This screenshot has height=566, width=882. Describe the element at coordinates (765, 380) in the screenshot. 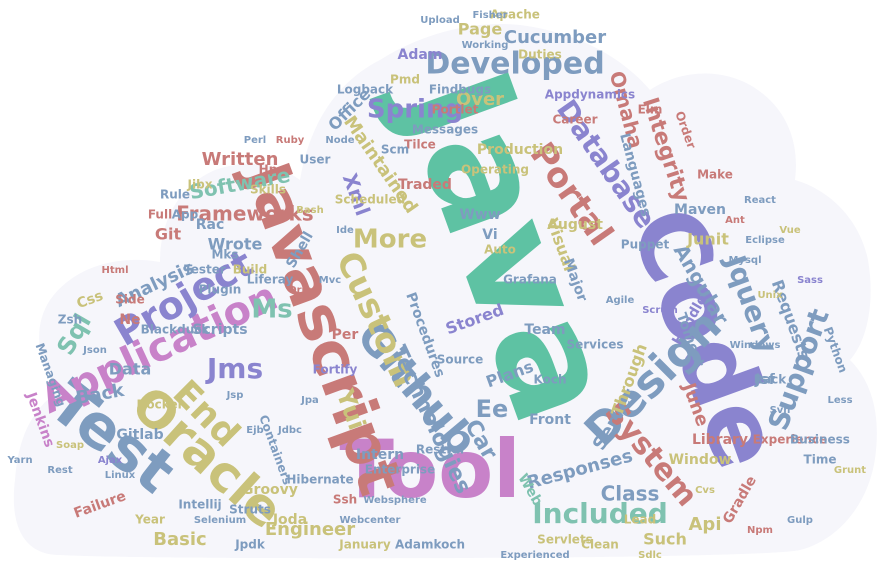

I see `cloud-word-jsf: Jsf` at that location.